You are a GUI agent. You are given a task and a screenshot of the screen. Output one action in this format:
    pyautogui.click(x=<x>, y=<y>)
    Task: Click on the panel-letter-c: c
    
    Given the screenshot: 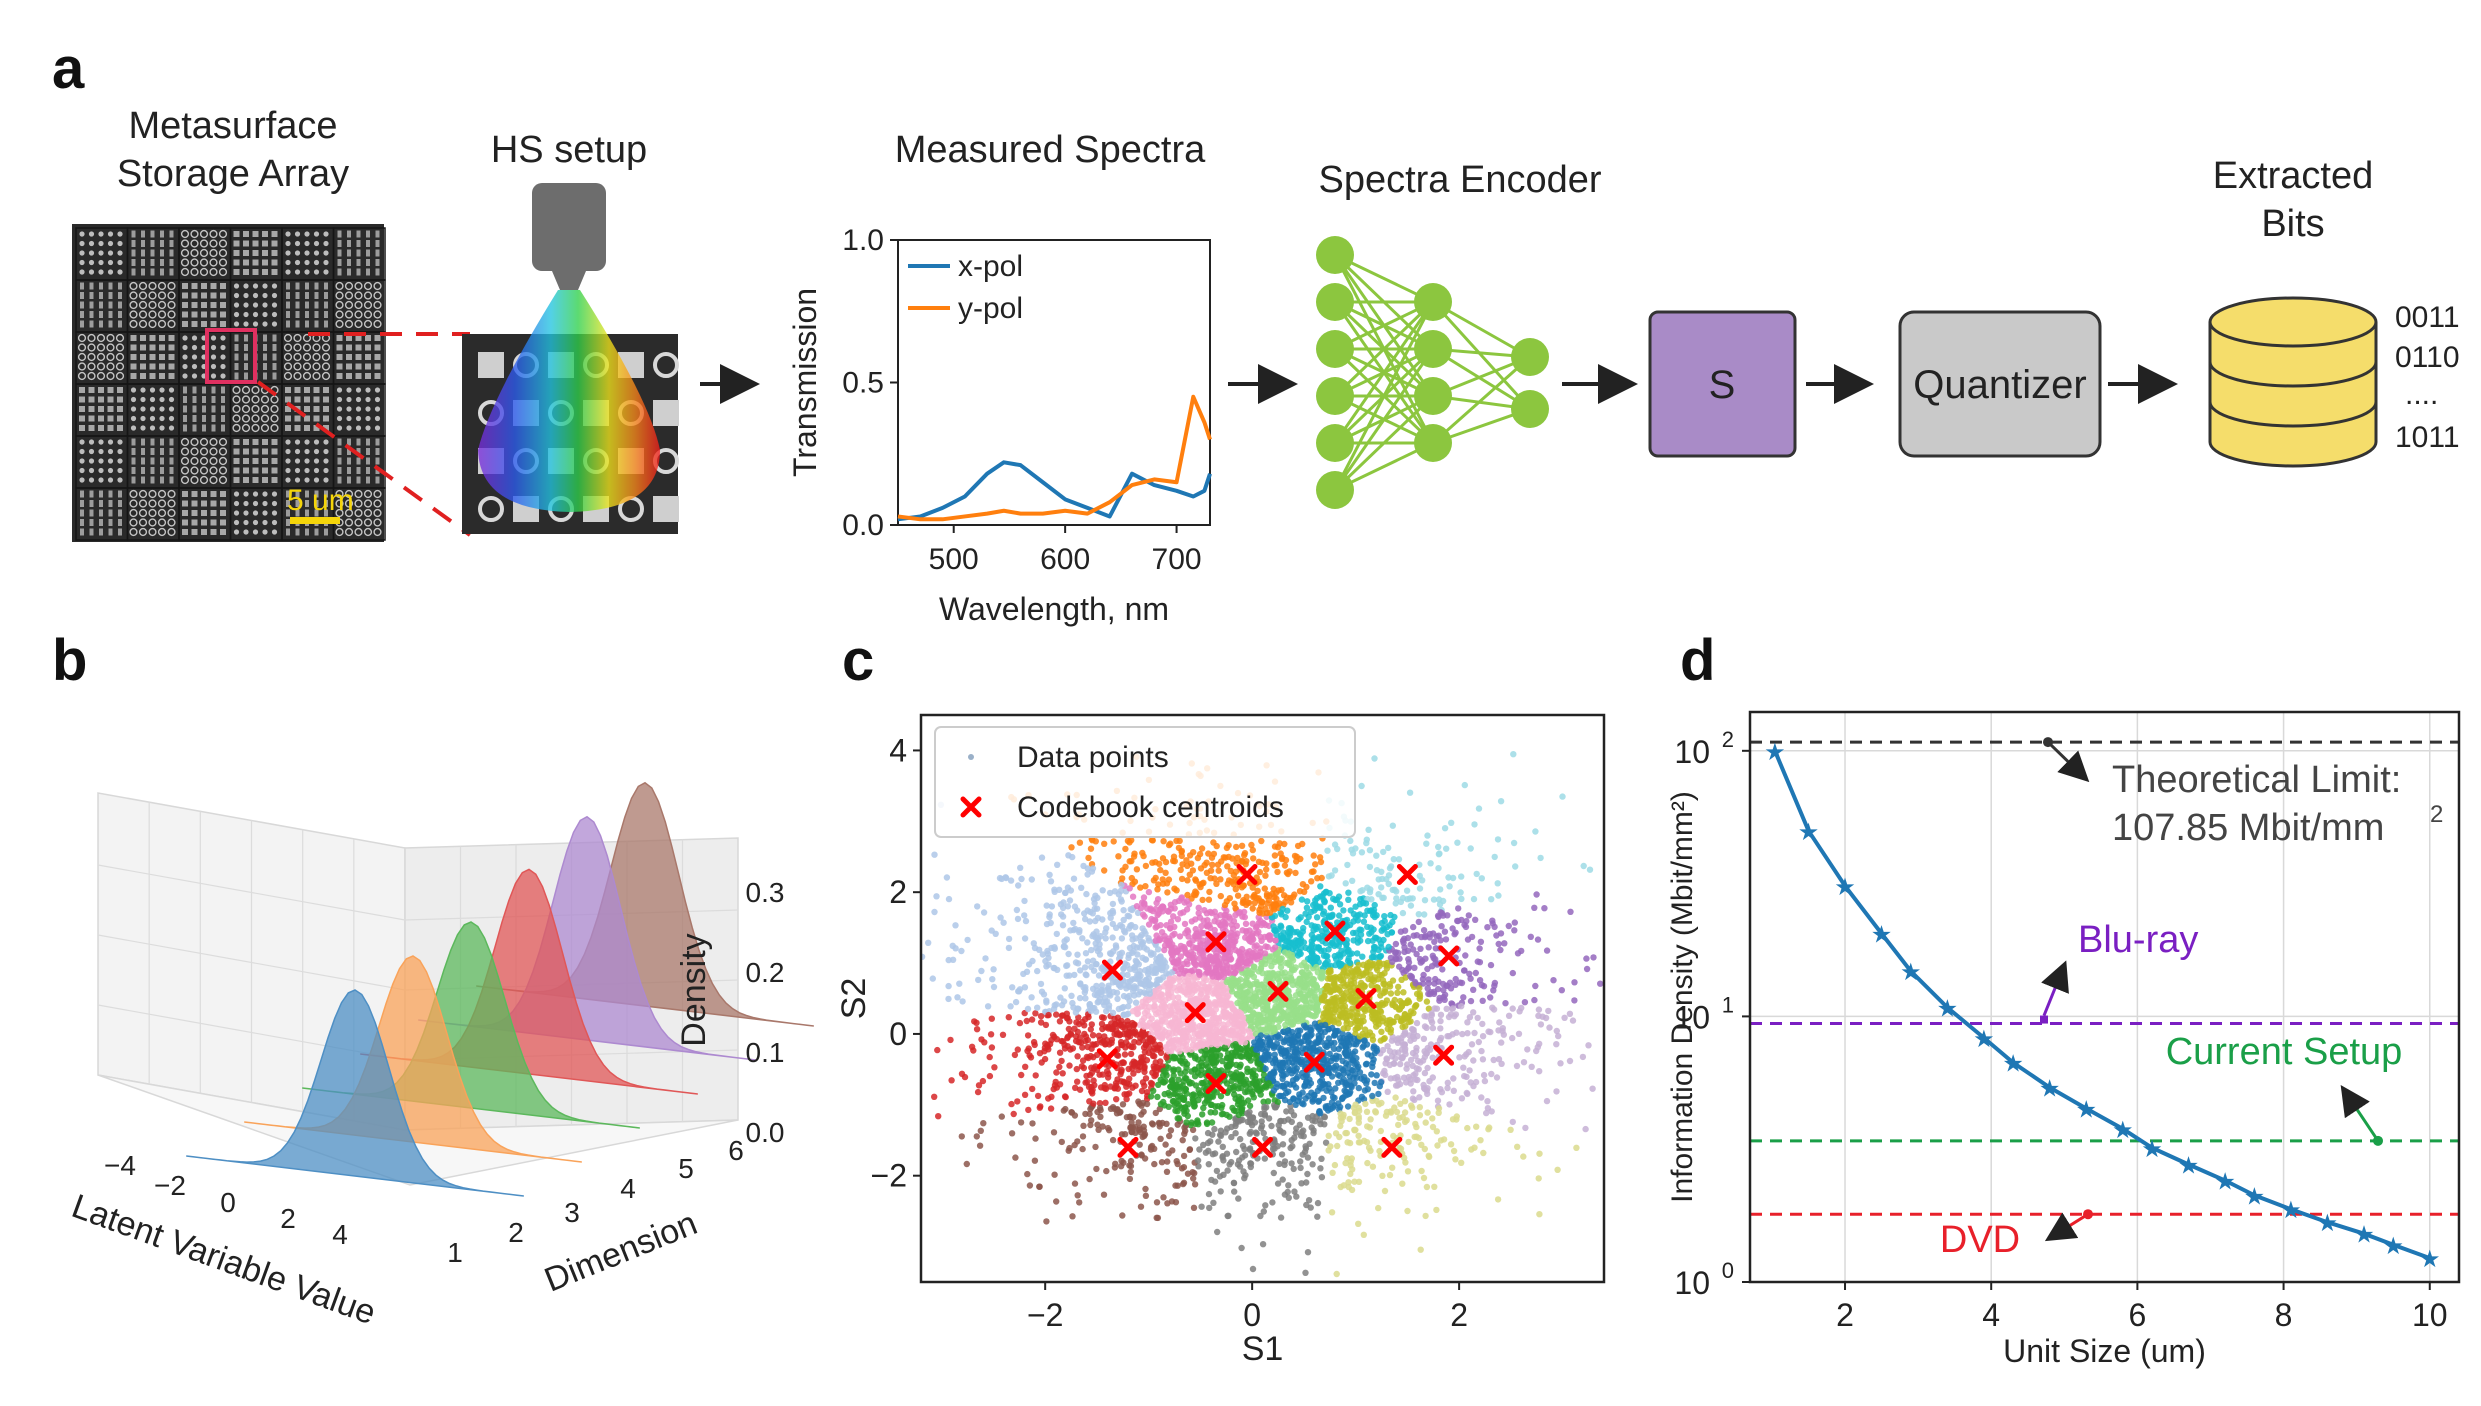 What is the action you would take?
    pyautogui.click(x=858, y=660)
    